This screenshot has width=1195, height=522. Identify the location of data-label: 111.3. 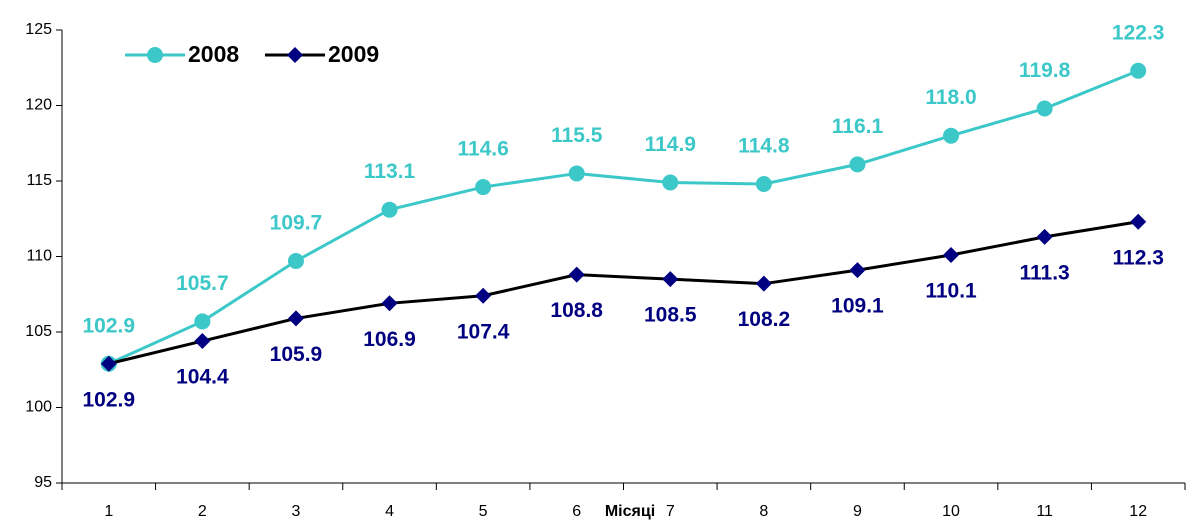
(1045, 272).